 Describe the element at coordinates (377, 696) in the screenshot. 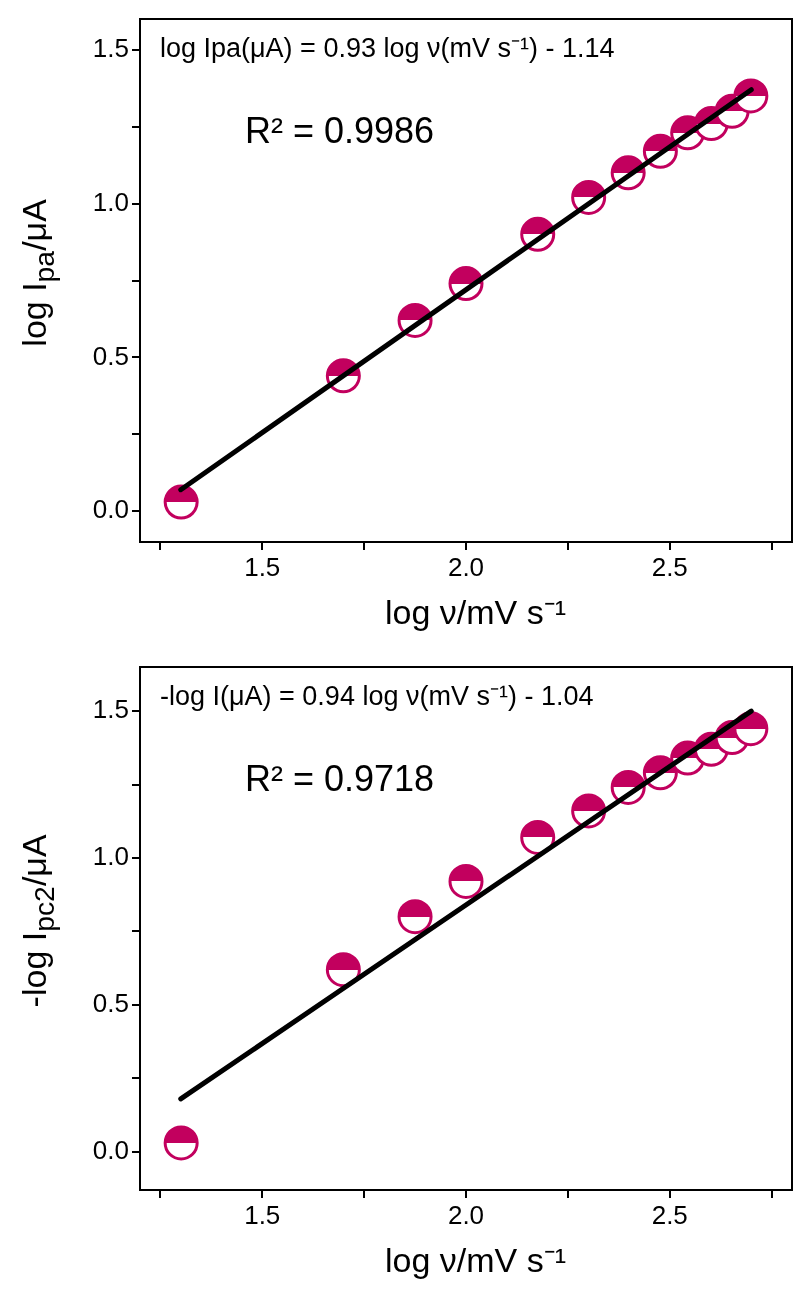

I see `annotation: -log I(μA) = 0.94 log ν(mV s⁻¹) - 1.04` at that location.